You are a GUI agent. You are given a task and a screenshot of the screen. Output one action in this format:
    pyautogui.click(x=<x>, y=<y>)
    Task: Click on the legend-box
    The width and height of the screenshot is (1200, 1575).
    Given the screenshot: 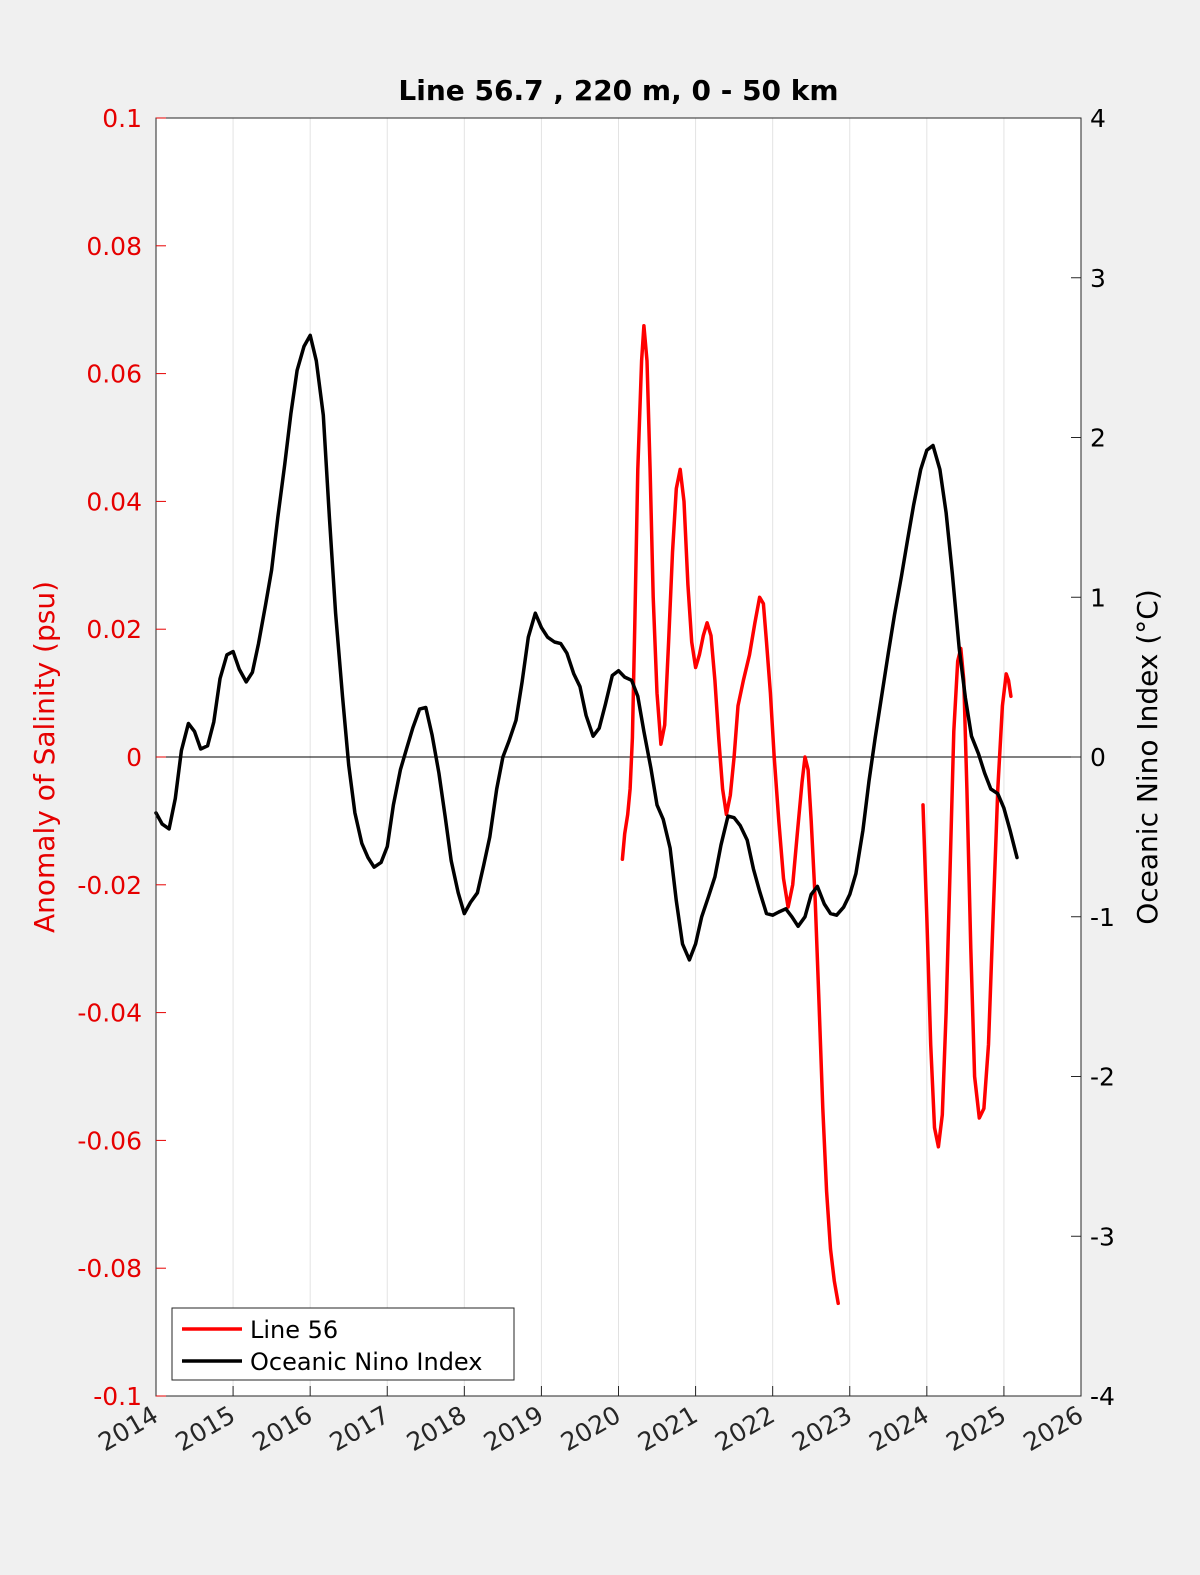 What is the action you would take?
    pyautogui.click(x=343, y=1344)
    